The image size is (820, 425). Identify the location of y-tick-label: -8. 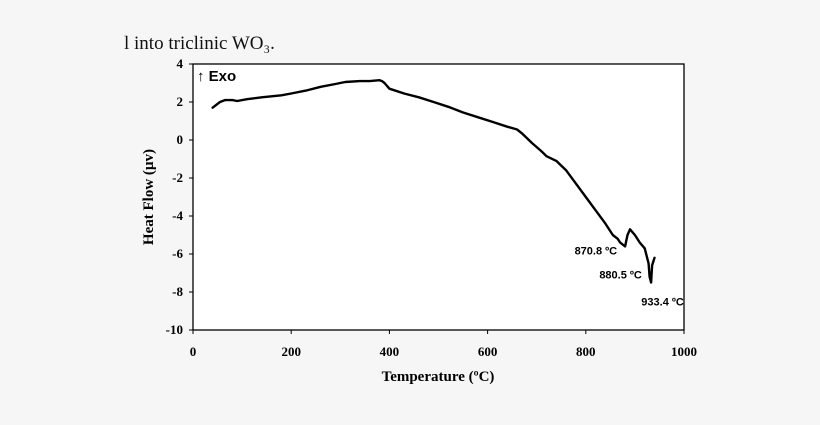
(177, 291).